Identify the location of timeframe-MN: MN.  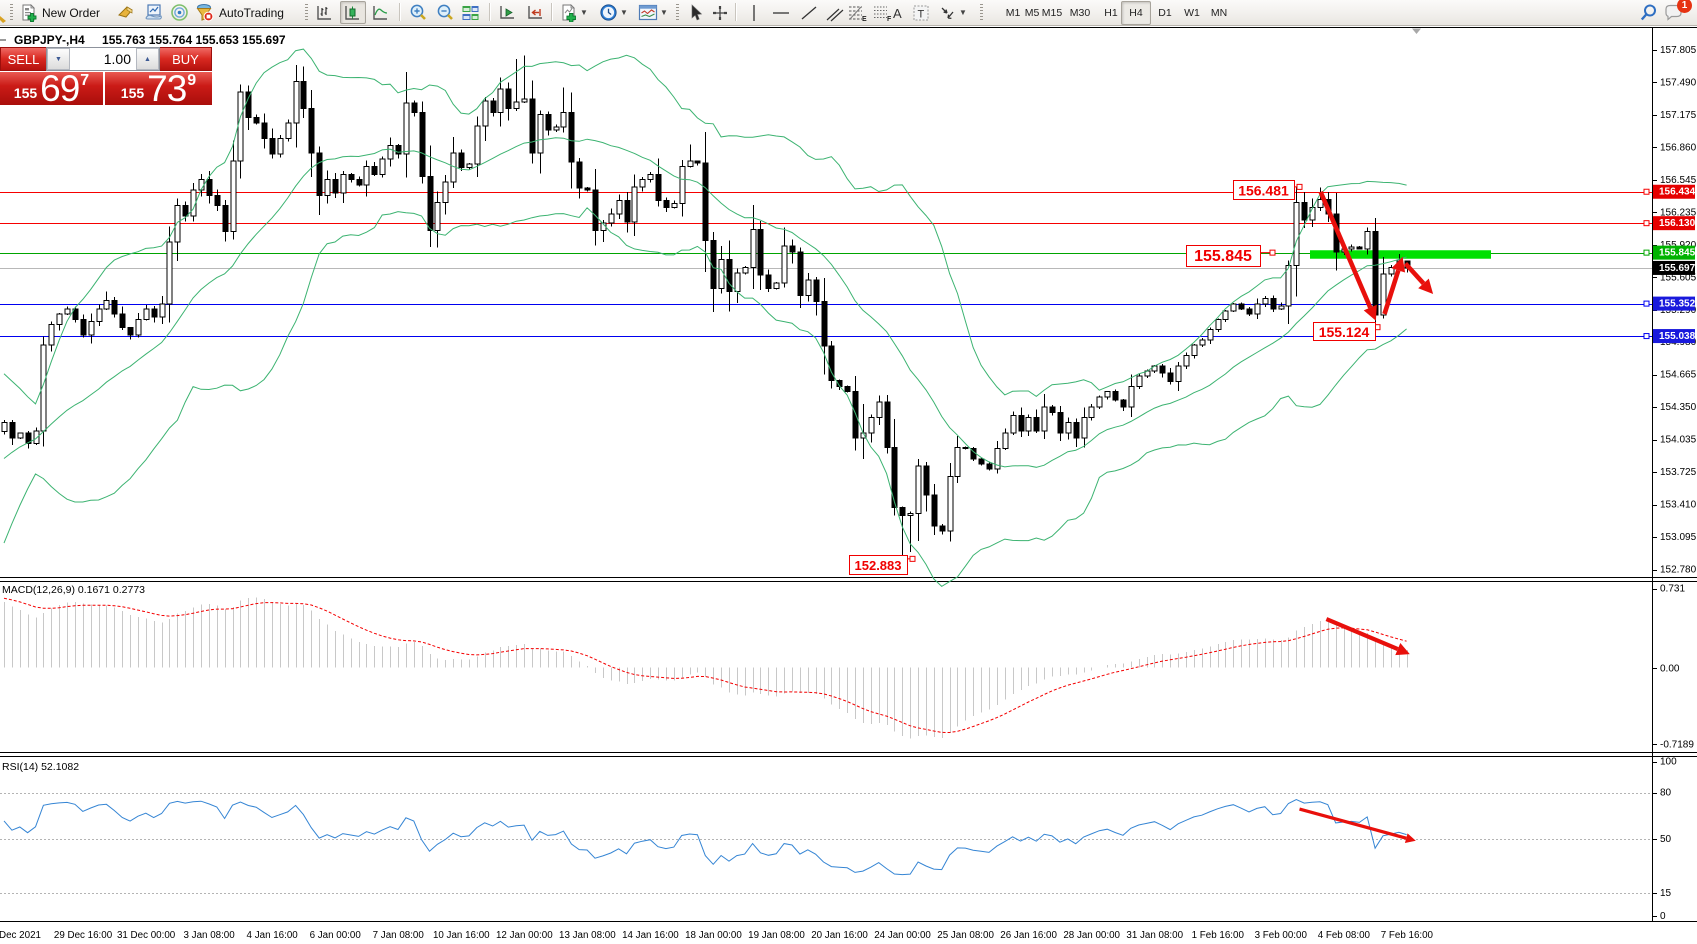
(1219, 13).